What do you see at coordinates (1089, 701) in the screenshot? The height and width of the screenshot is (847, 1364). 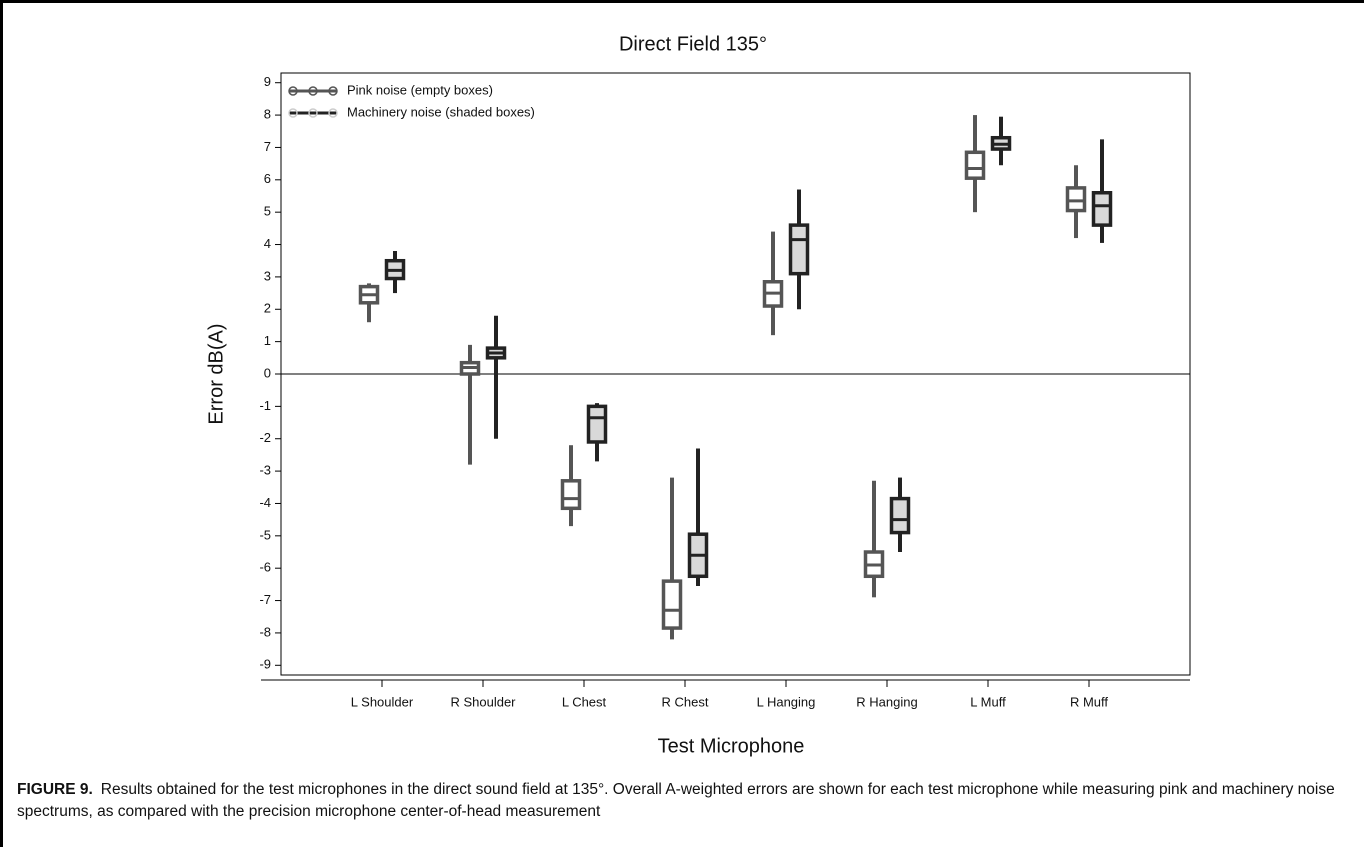 I see `x-tick-label: R Muff` at bounding box center [1089, 701].